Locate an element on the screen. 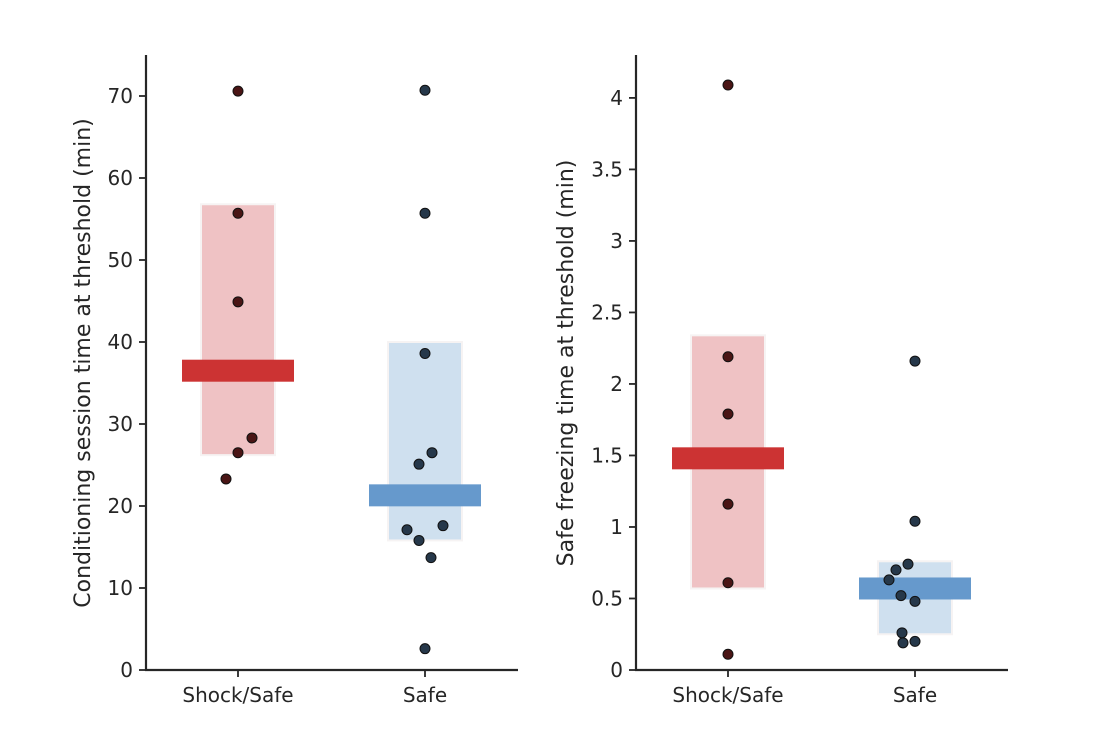 This screenshot has height=753, width=1114. left-y-tick-label: 10 is located at coordinates (120, 588).